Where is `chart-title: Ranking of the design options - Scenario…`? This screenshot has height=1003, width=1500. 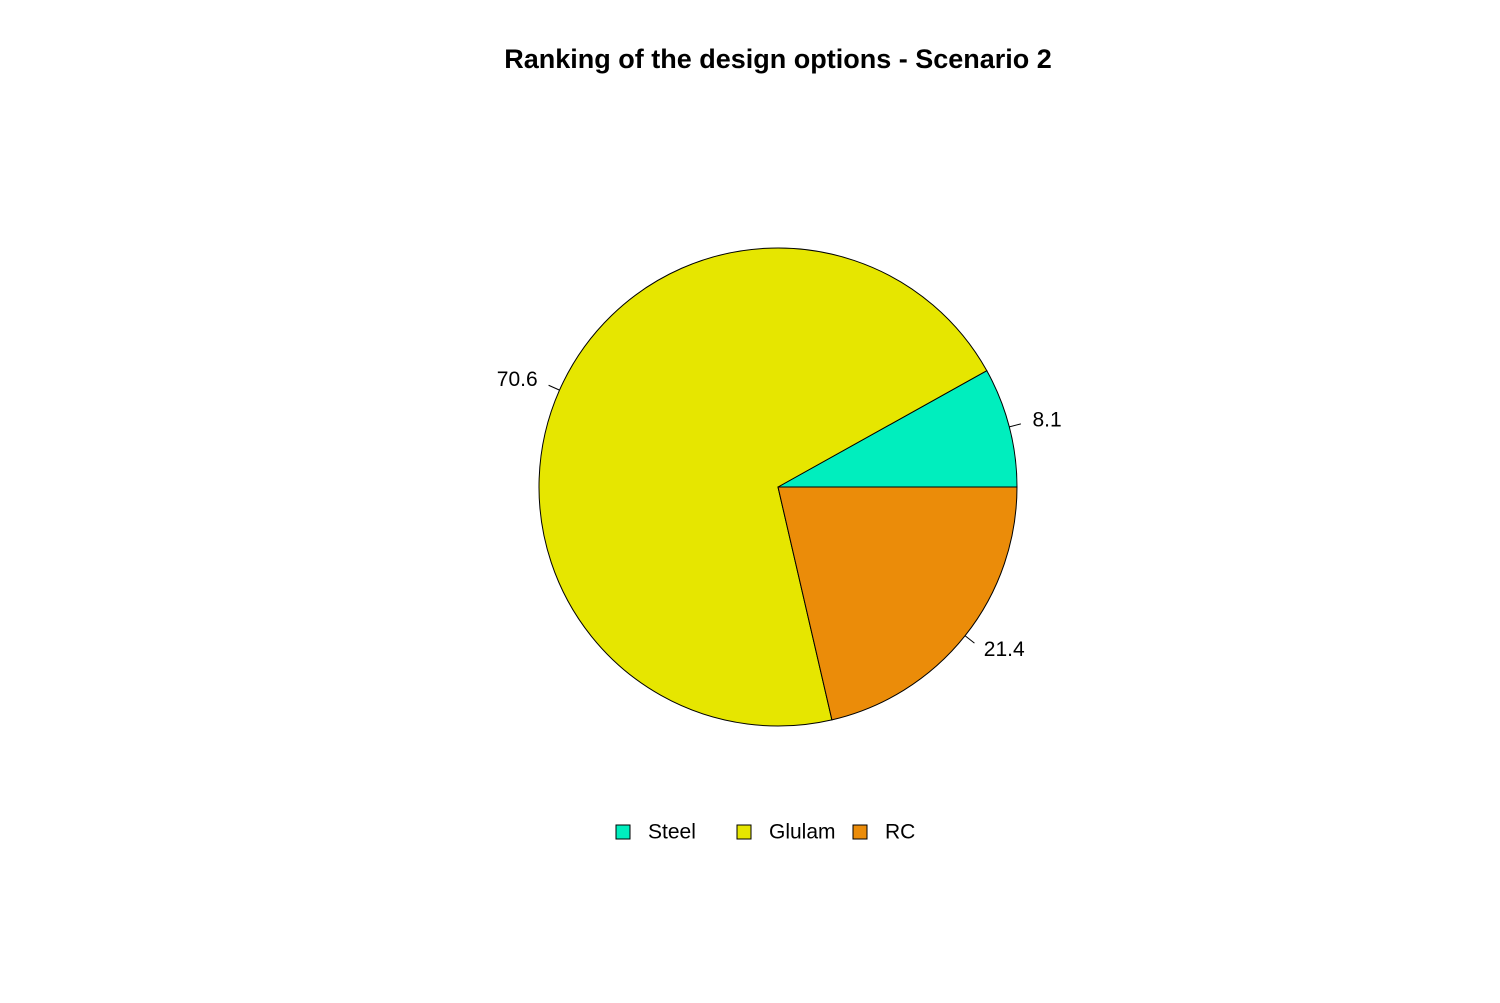 chart-title: Ranking of the design options - Scenario… is located at coordinates (778, 59).